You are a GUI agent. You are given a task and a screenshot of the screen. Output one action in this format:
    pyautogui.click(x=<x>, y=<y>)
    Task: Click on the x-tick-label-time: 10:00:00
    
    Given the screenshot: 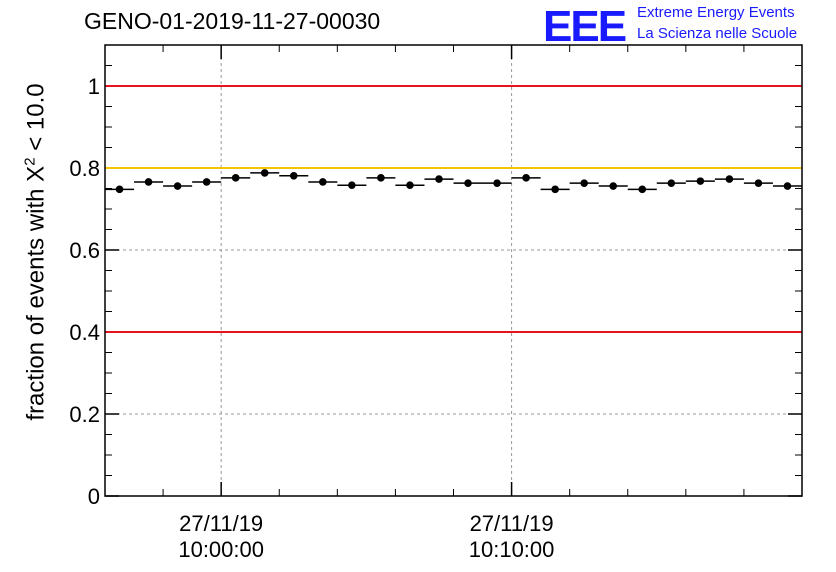 What is the action you would take?
    pyautogui.click(x=221, y=549)
    